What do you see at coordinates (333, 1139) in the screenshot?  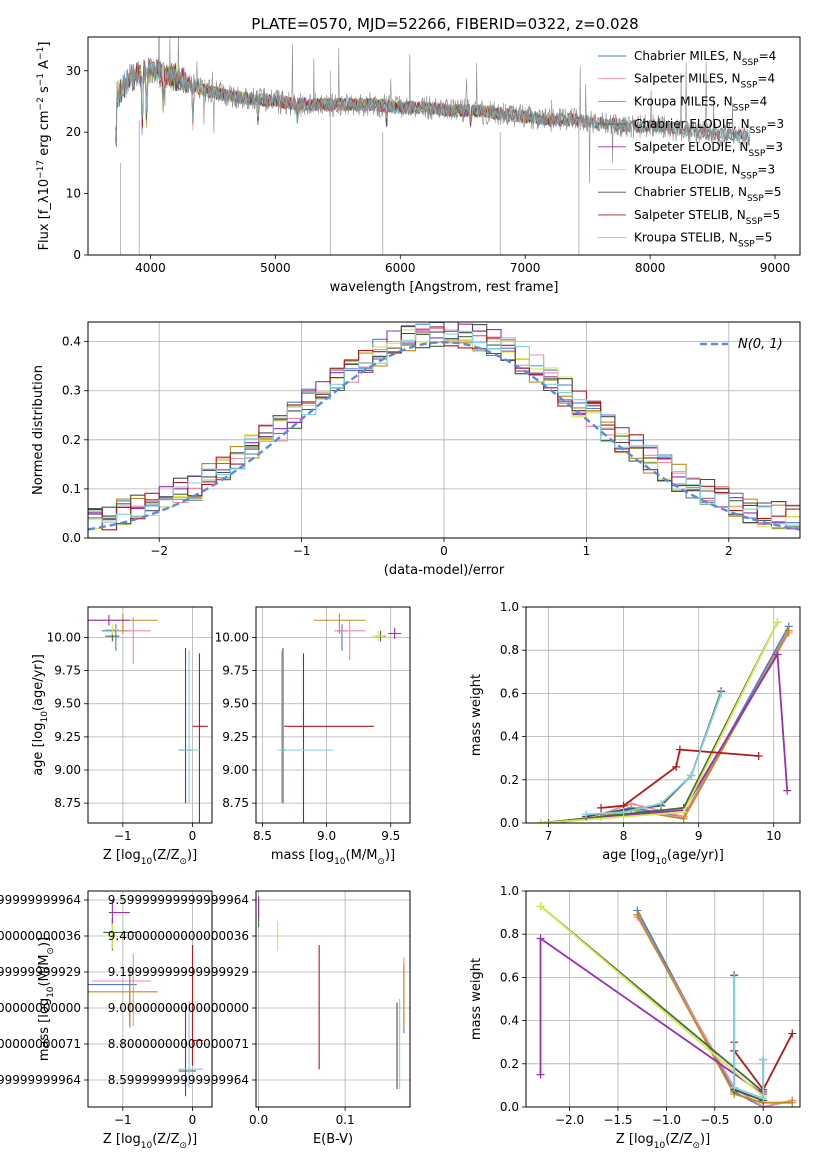 I see `x-axis-label: E(B-V)` at bounding box center [333, 1139].